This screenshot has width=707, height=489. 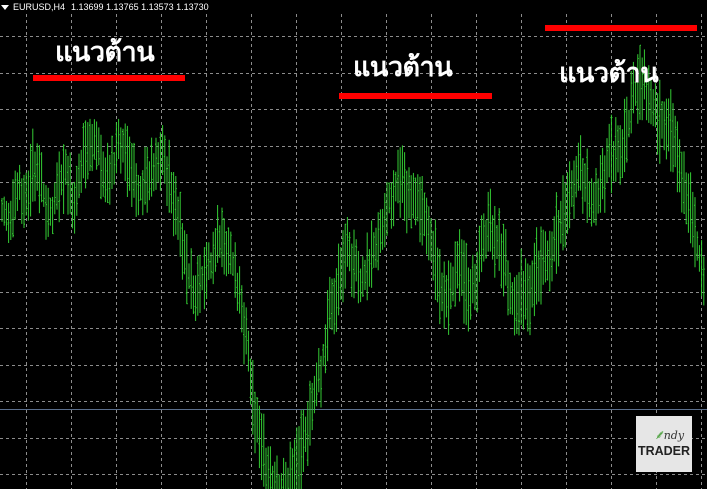 What do you see at coordinates (664, 451) in the screenshot?
I see `logo-brand: TRADER` at bounding box center [664, 451].